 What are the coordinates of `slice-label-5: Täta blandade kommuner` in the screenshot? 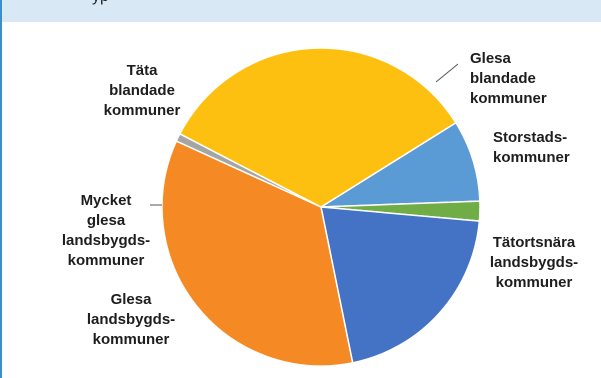 It's located at (142, 90).